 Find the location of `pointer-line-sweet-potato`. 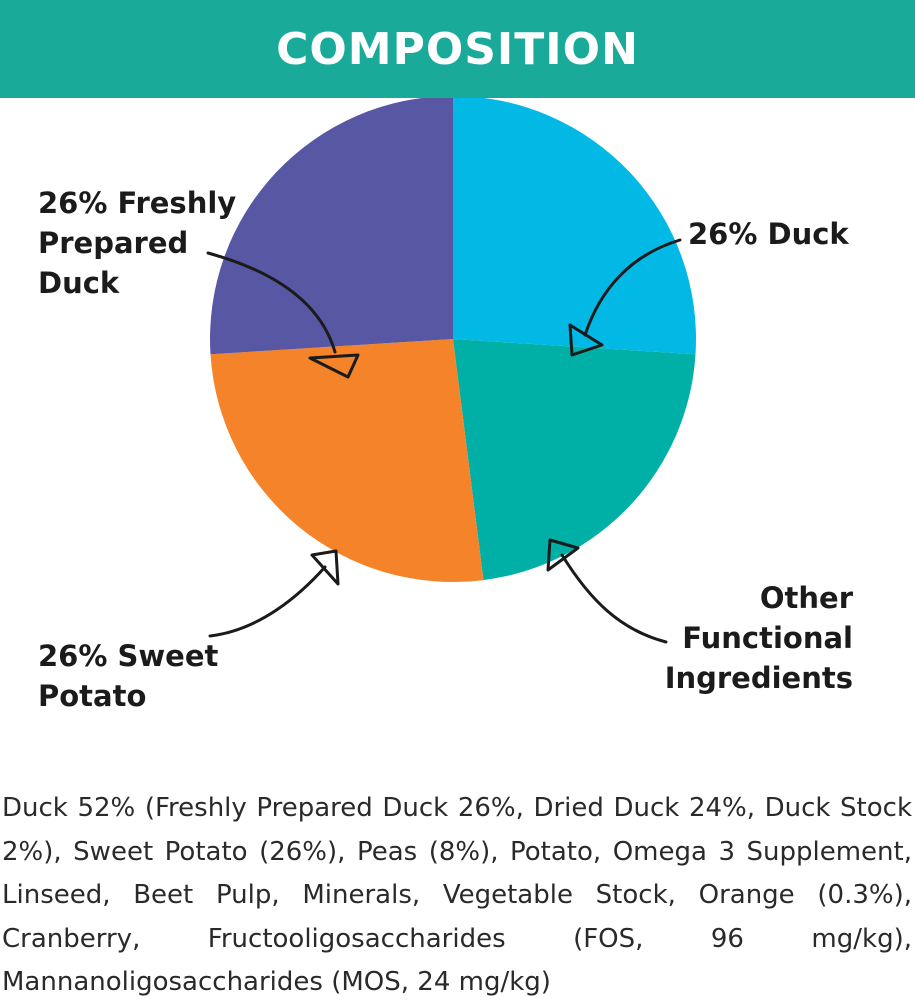

pointer-line-sweet-potato is located at coordinates (267, 601).